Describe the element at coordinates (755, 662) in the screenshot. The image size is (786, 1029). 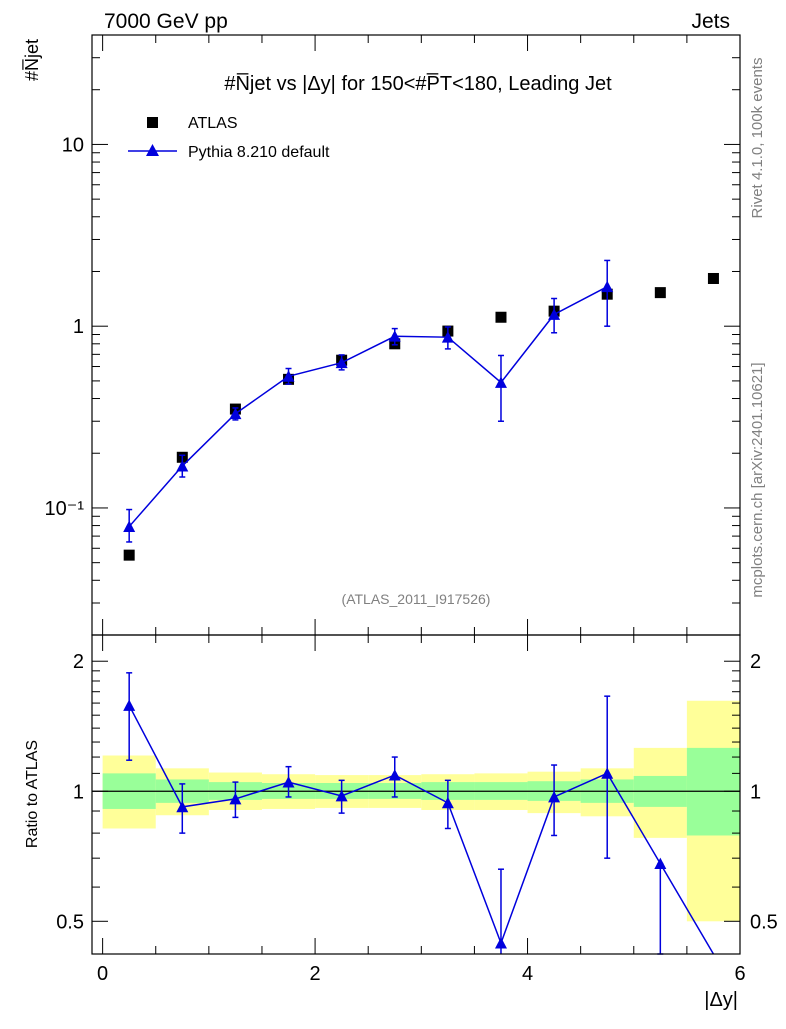
I see `ratio-y-tick-label-right: 2` at that location.